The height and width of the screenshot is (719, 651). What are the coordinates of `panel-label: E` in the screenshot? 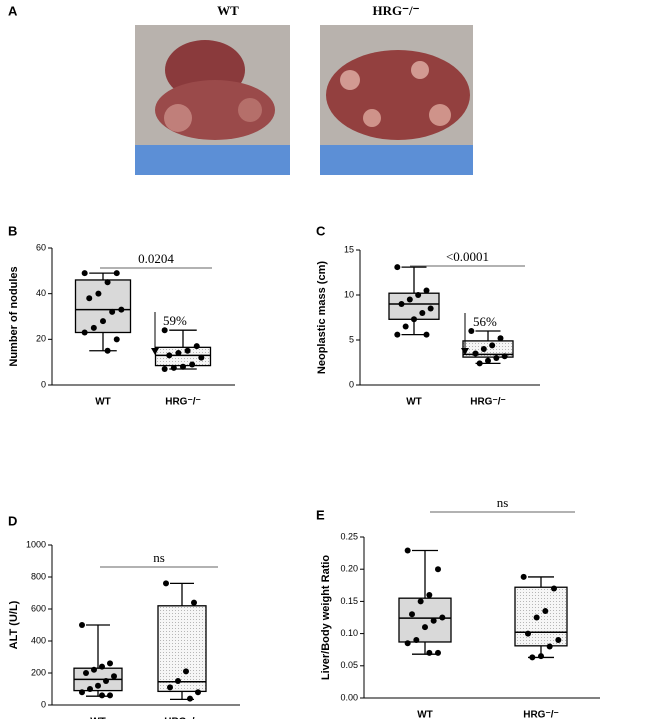 It's located at (320, 514).